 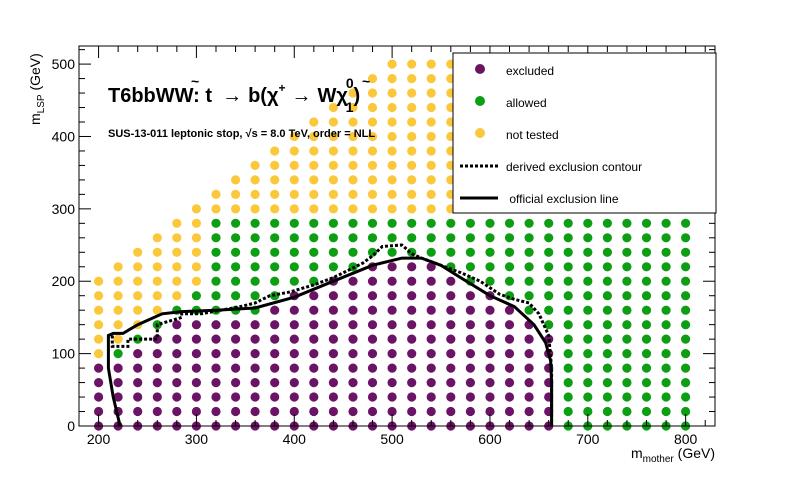 I want to click on y-tick-label: 500, so click(x=64, y=64).